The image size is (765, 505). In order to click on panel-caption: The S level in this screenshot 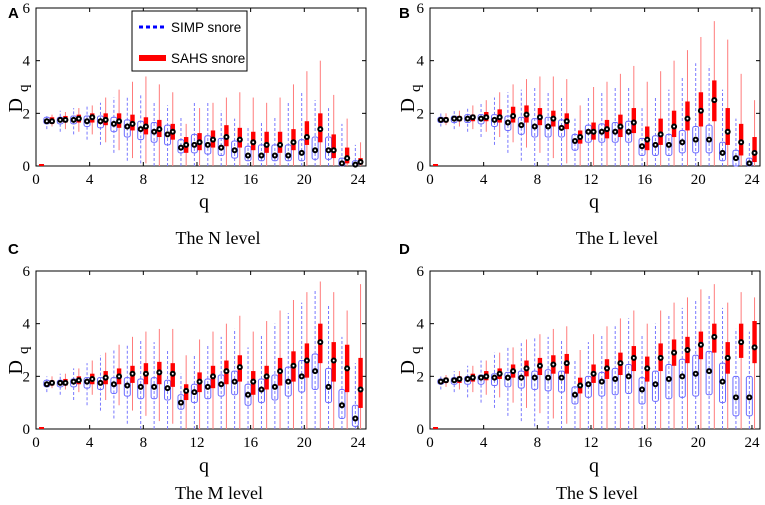, I will do `click(597, 493)`.